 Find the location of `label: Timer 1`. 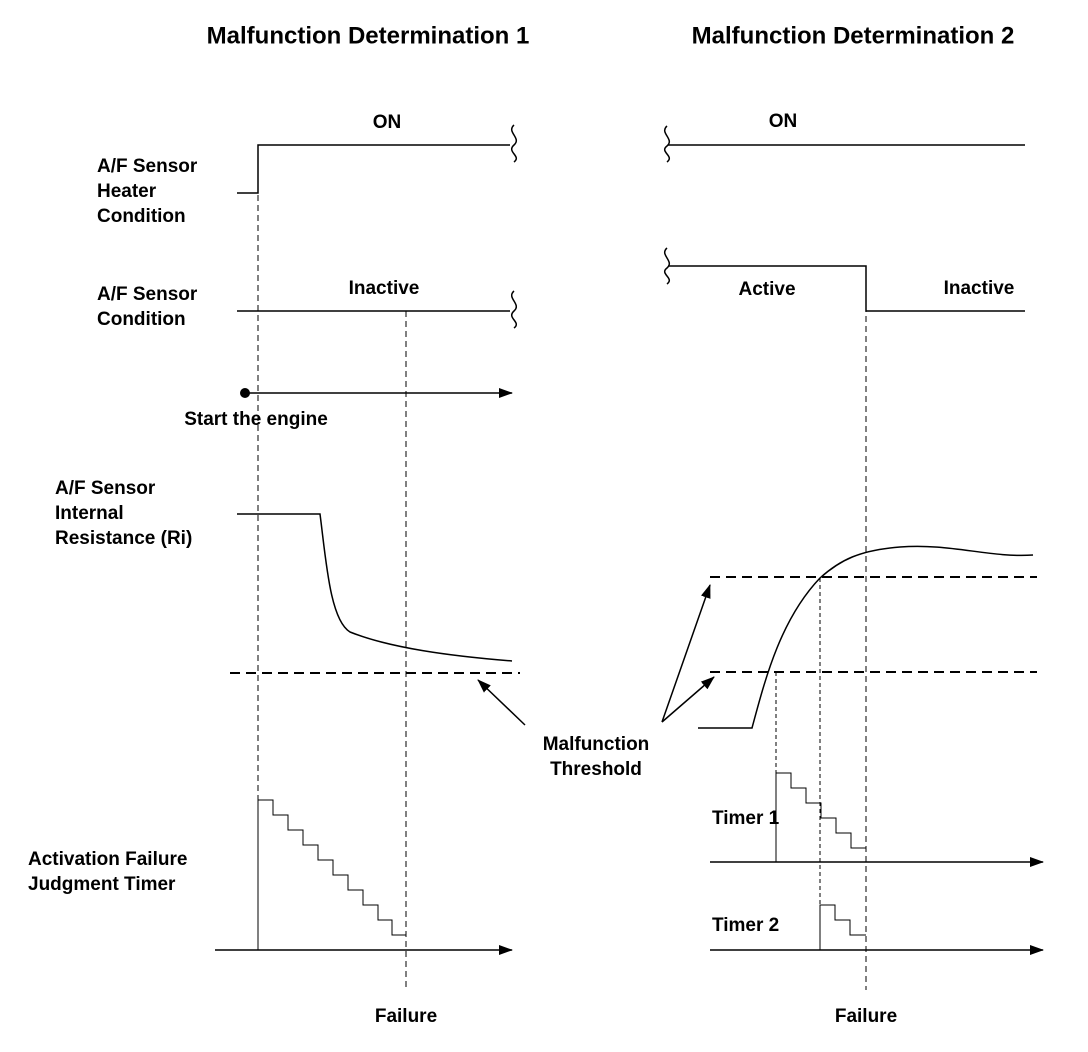

label: Timer 1 is located at coordinates (746, 818).